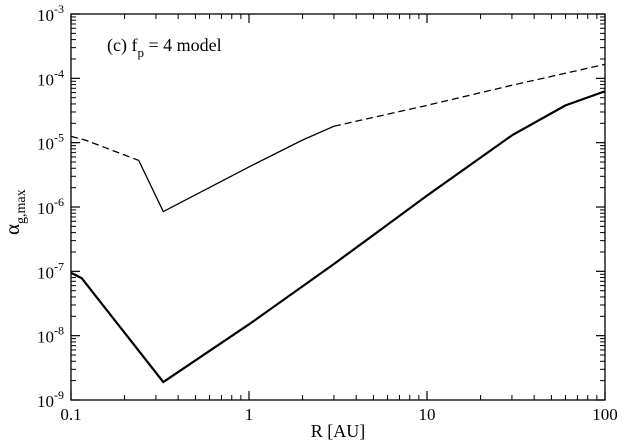 The image size is (623, 443). I want to click on y-tick-label-exponent: -3, so click(59, 9).